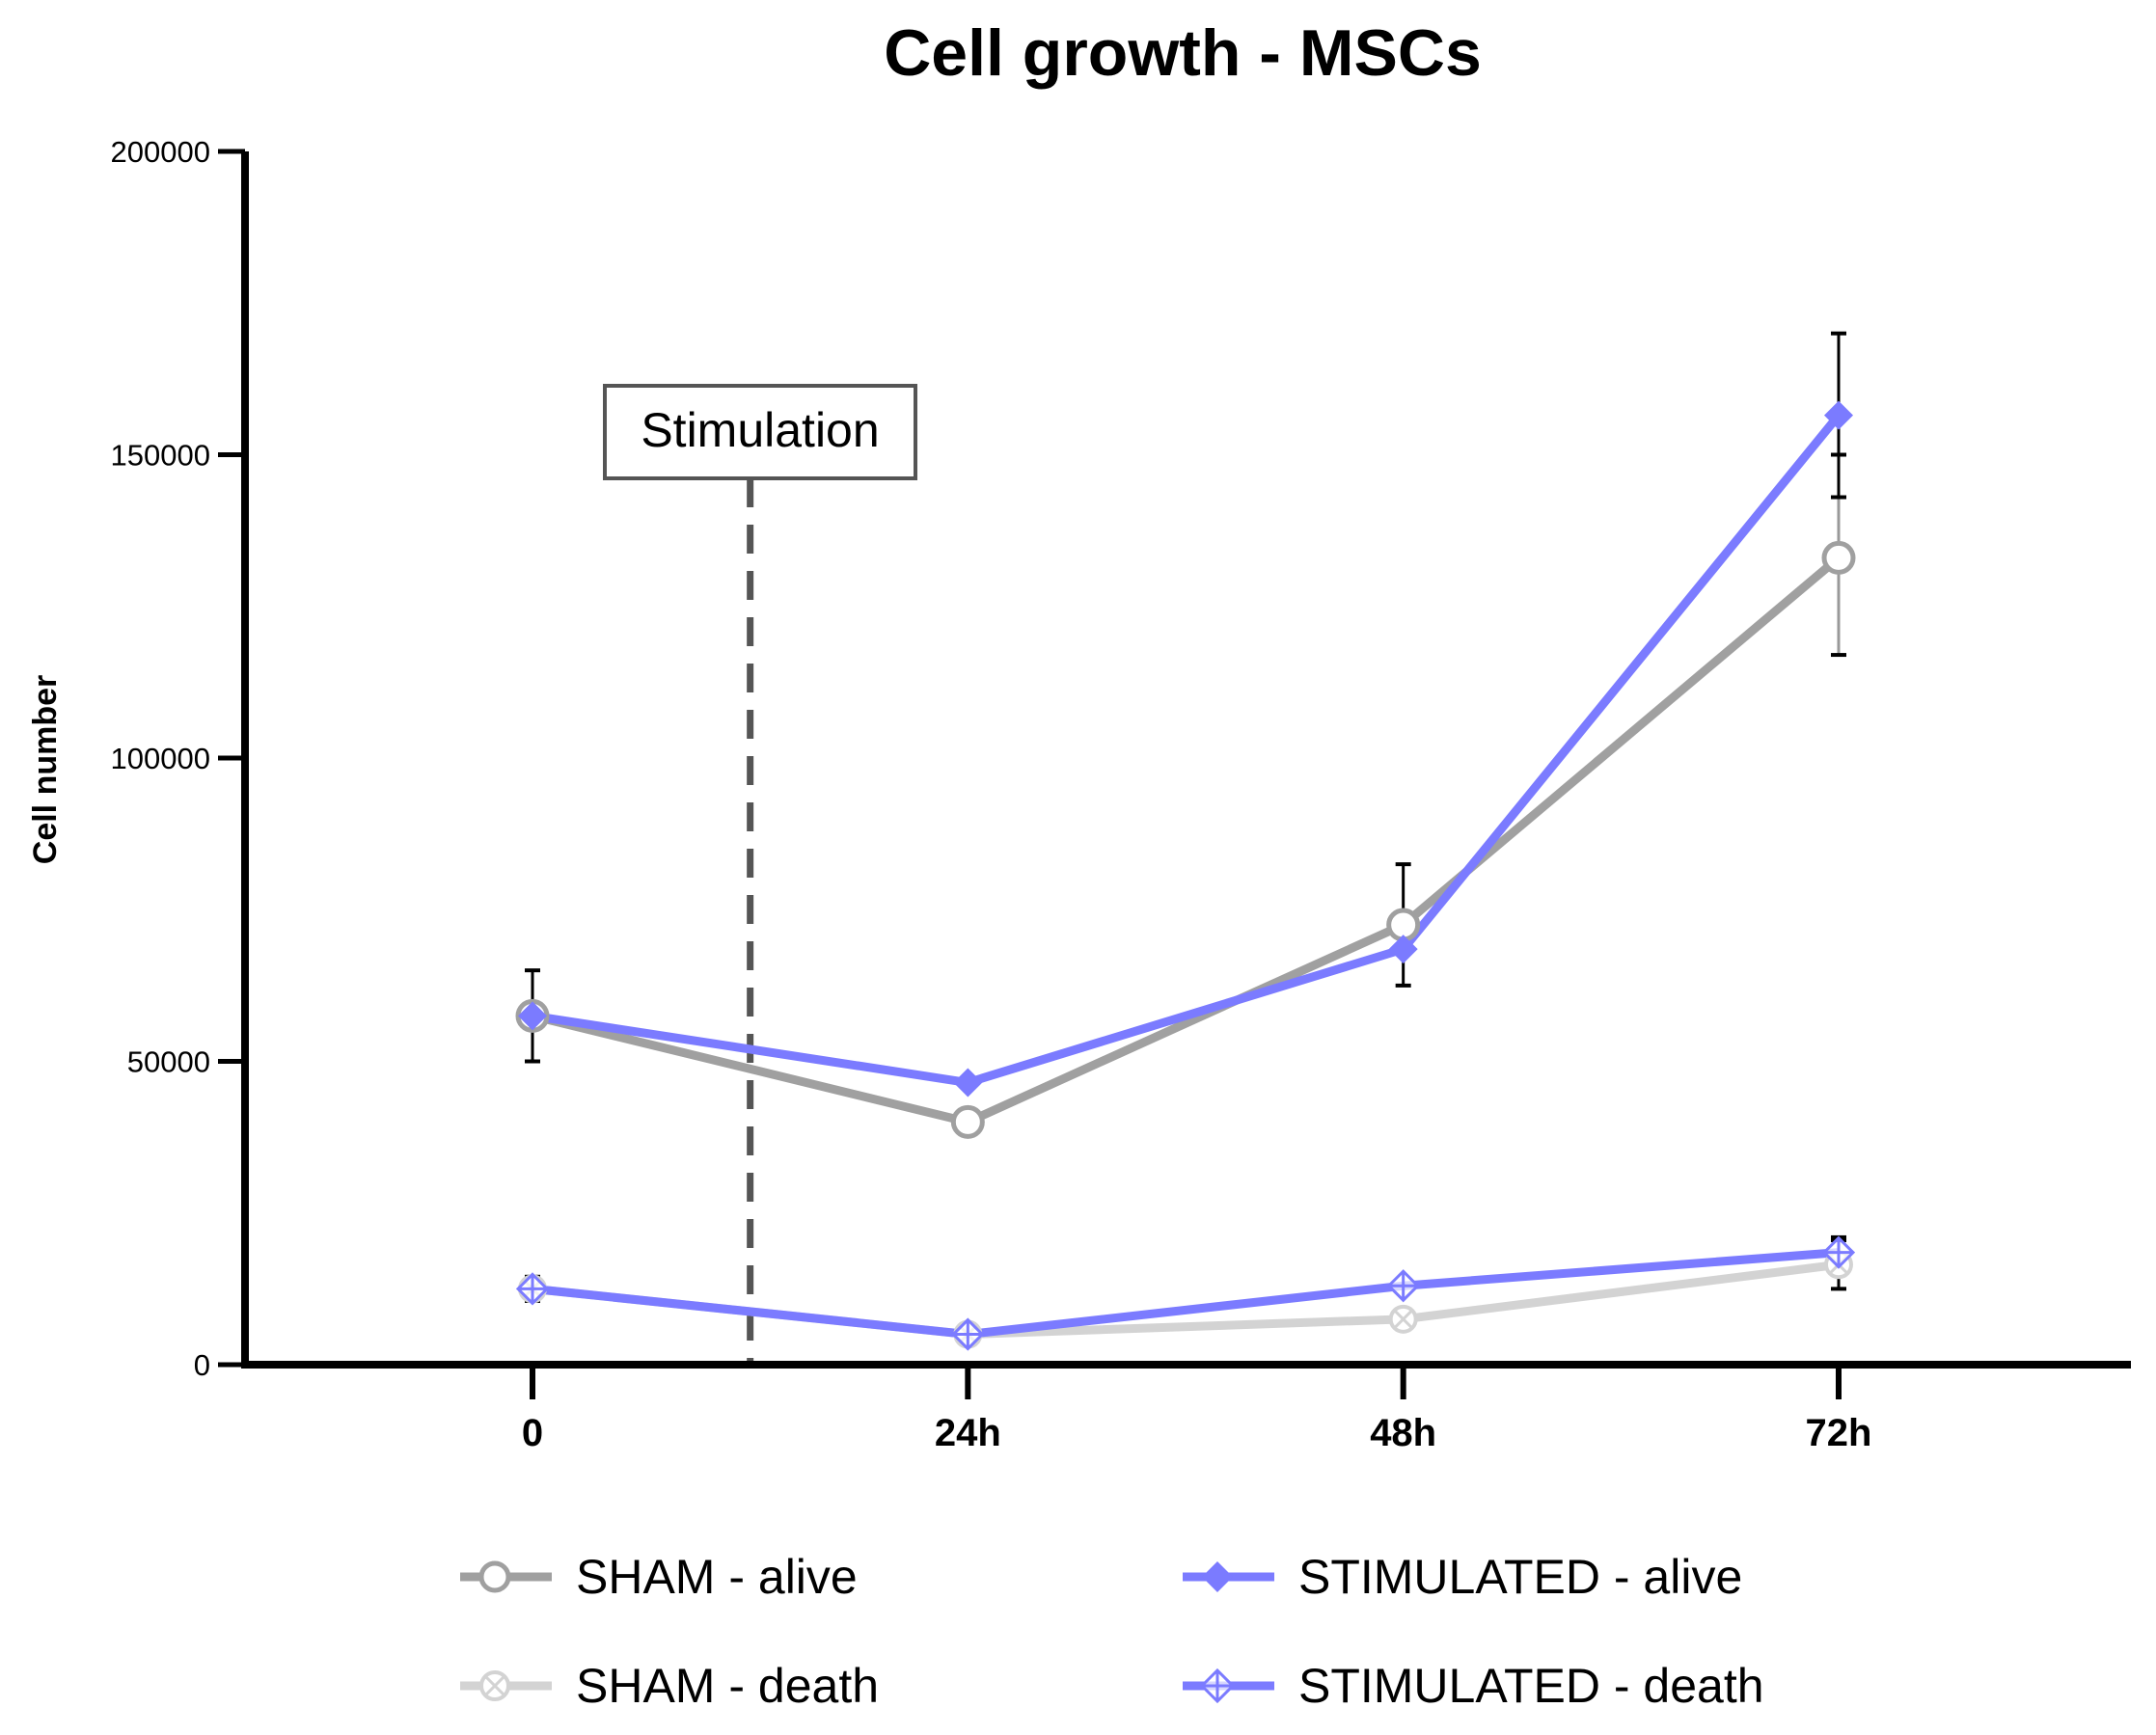 Image resolution: width=2156 pixels, height=1735 pixels. I want to click on legend-label: SHAM - death, so click(727, 1686).